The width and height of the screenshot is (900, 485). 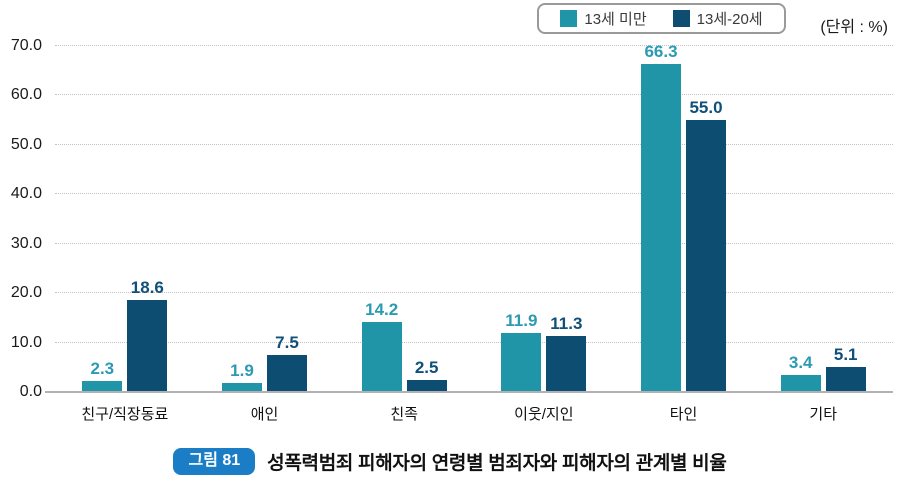 I want to click on y-tick-label: 40.0, so click(x=26, y=194).